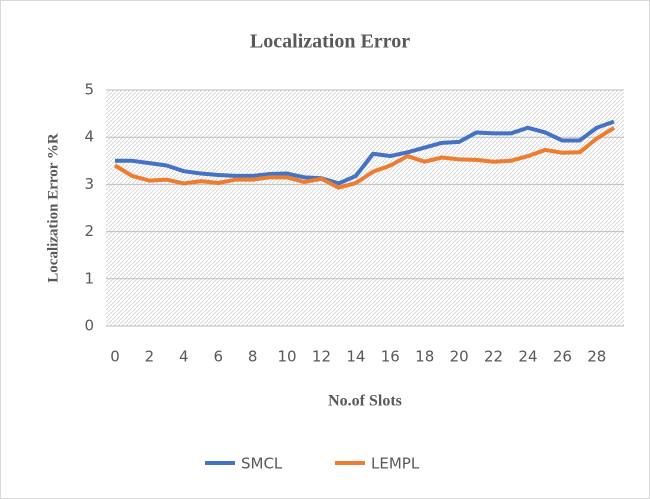 This screenshot has height=499, width=650. I want to click on y-tick-label: 1, so click(89, 278).